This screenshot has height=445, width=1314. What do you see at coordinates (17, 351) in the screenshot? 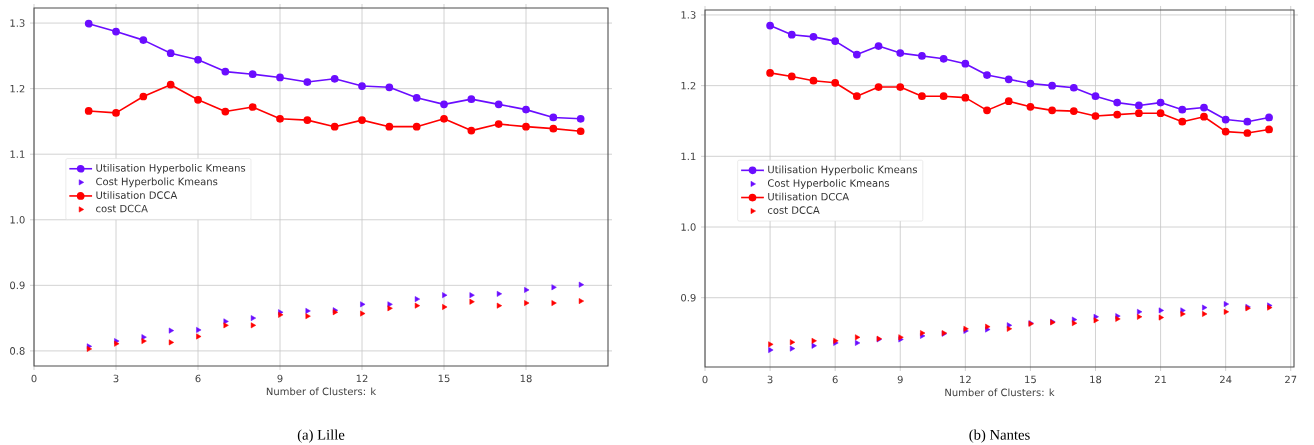
I see `y-tick-label: 0.8` at bounding box center [17, 351].